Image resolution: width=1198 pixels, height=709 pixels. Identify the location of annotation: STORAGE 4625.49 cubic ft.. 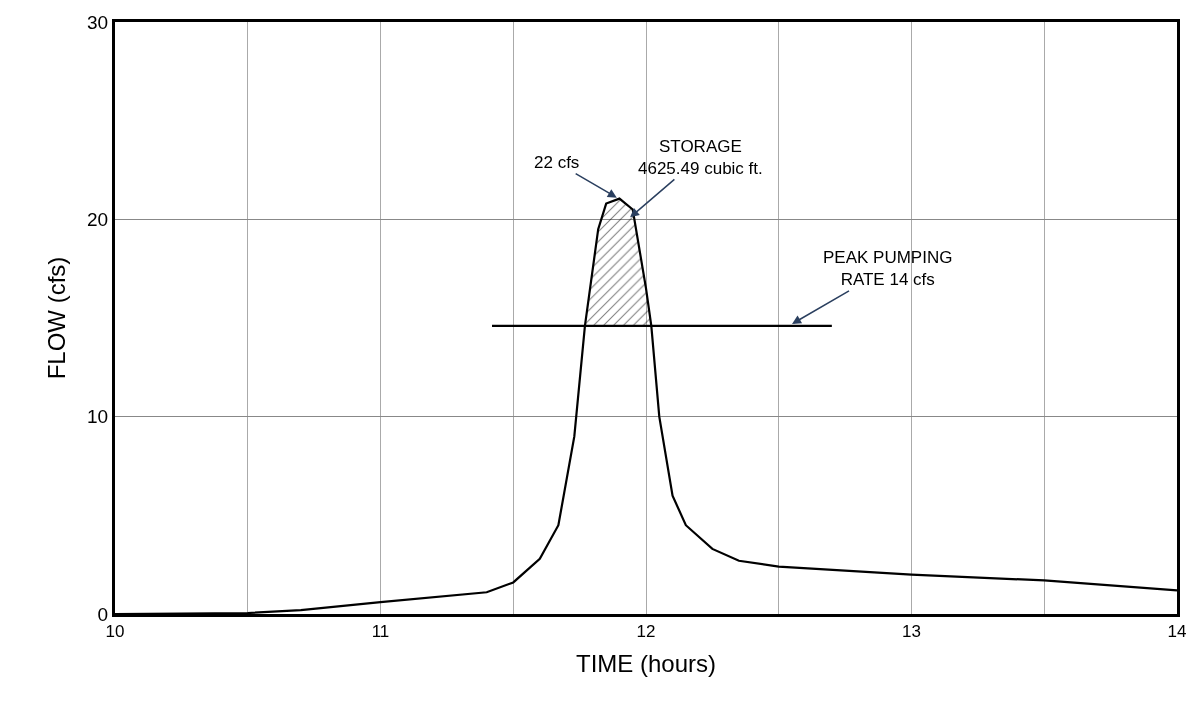
(700, 158).